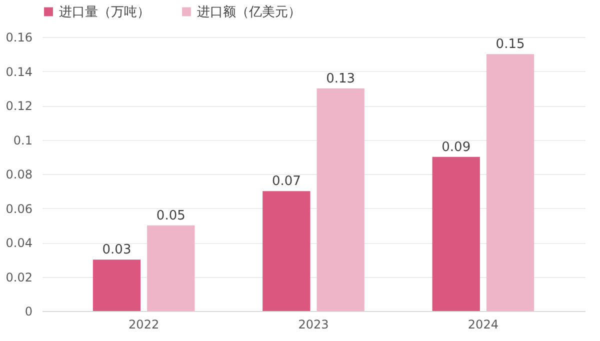 This screenshot has width=600, height=341. What do you see at coordinates (19, 37) in the screenshot?
I see `y-tick-label: 0.16` at bounding box center [19, 37].